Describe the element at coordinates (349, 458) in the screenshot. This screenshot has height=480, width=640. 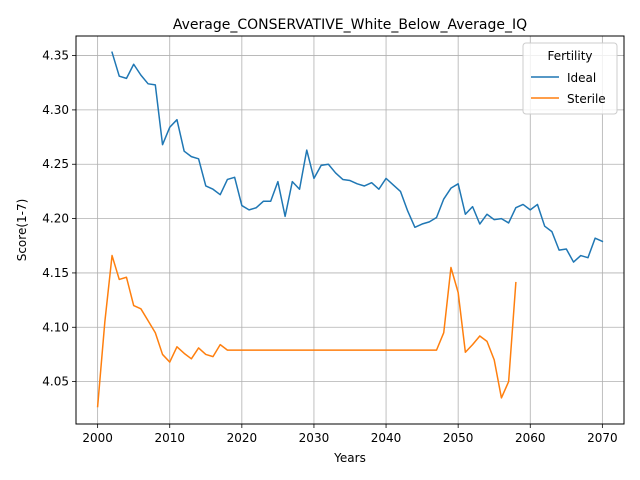
I see `x-axis-title: Years` at that location.